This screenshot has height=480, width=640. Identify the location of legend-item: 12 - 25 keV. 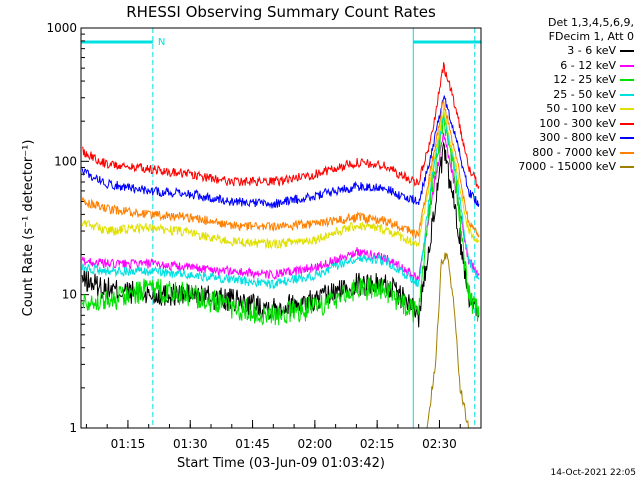
(593, 79).